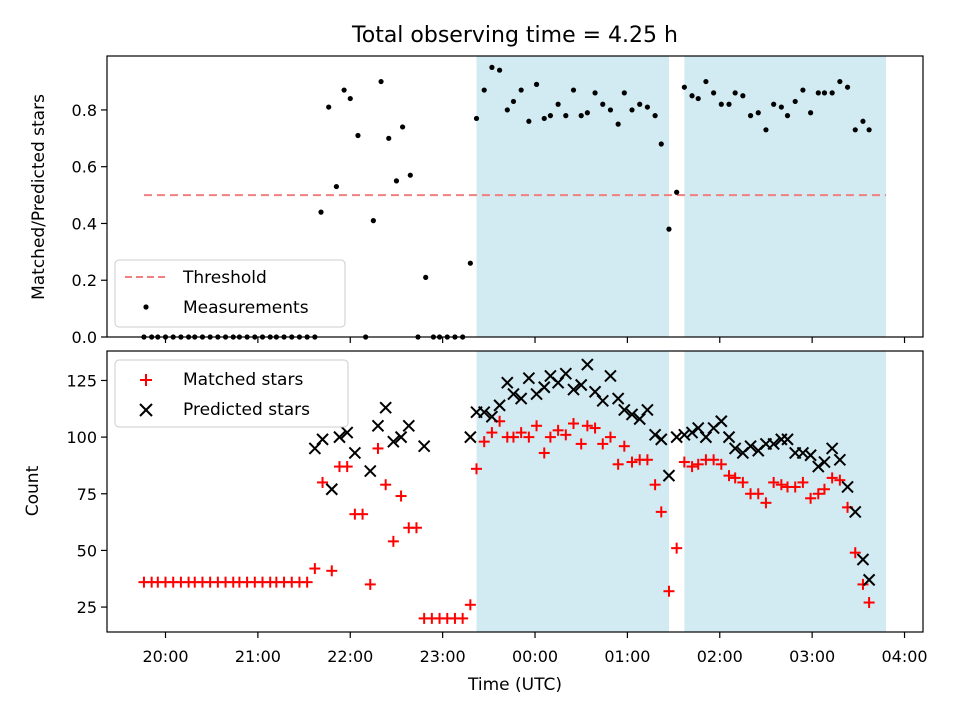 This screenshot has width=960, height=720. Describe the element at coordinates (904, 656) in the screenshot. I see `time-x-tick-label: 04:00` at that location.